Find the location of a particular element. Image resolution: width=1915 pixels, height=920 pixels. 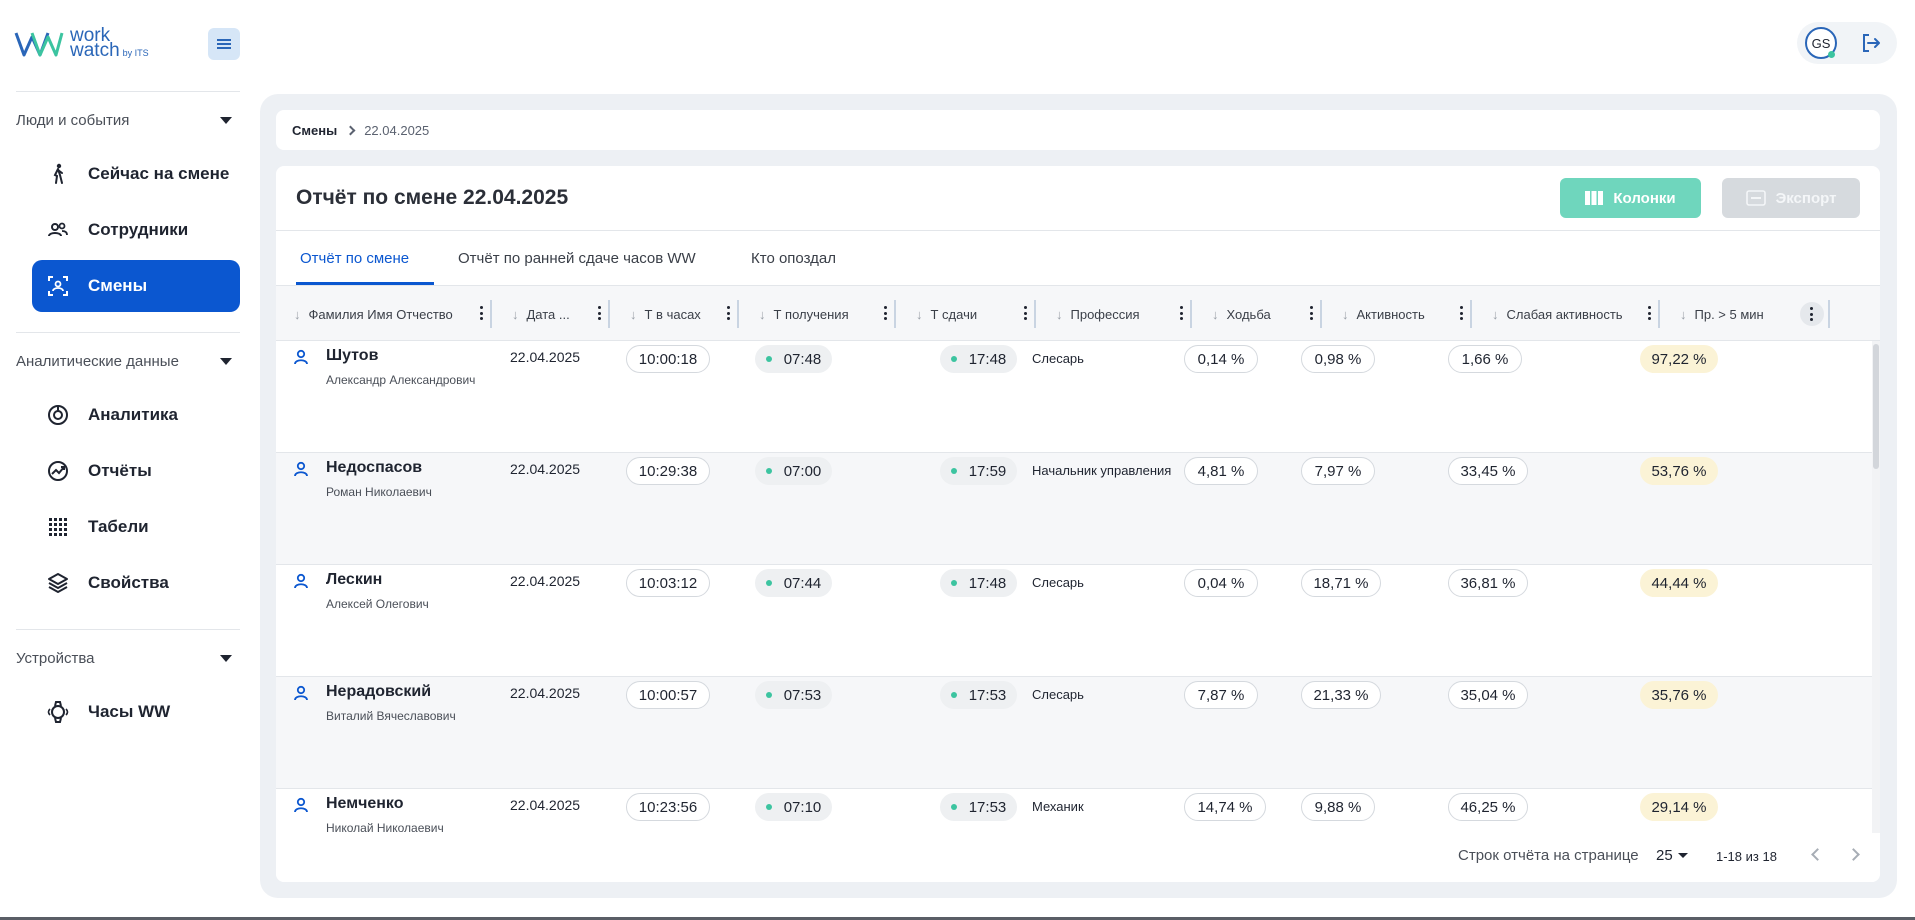

breadcrumb-root: Смены is located at coordinates (315, 130).